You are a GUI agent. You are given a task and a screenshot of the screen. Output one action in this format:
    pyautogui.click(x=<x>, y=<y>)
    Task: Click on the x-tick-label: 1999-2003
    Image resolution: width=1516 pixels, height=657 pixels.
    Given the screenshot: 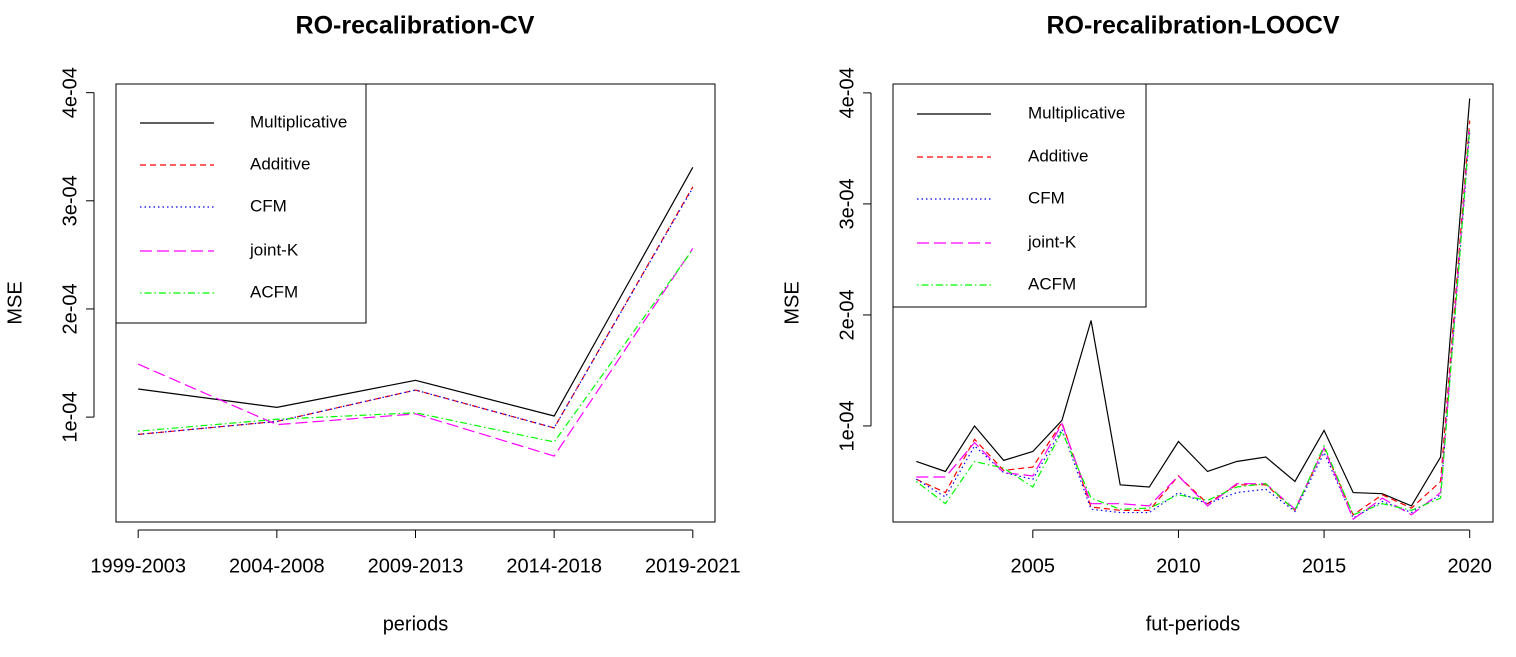 What is the action you would take?
    pyautogui.click(x=138, y=566)
    